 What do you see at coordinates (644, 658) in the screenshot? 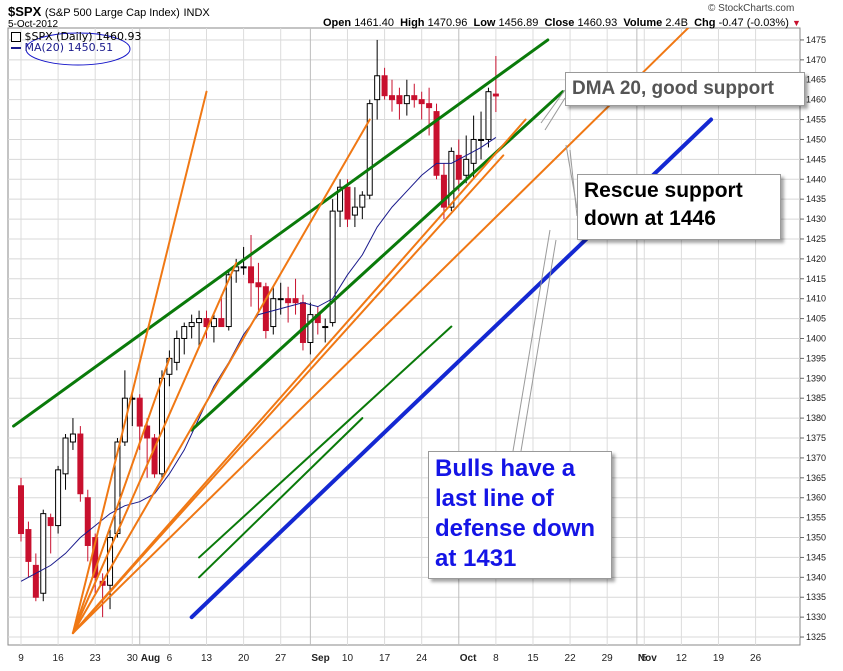
I see `x-tick-label: 5` at bounding box center [644, 658].